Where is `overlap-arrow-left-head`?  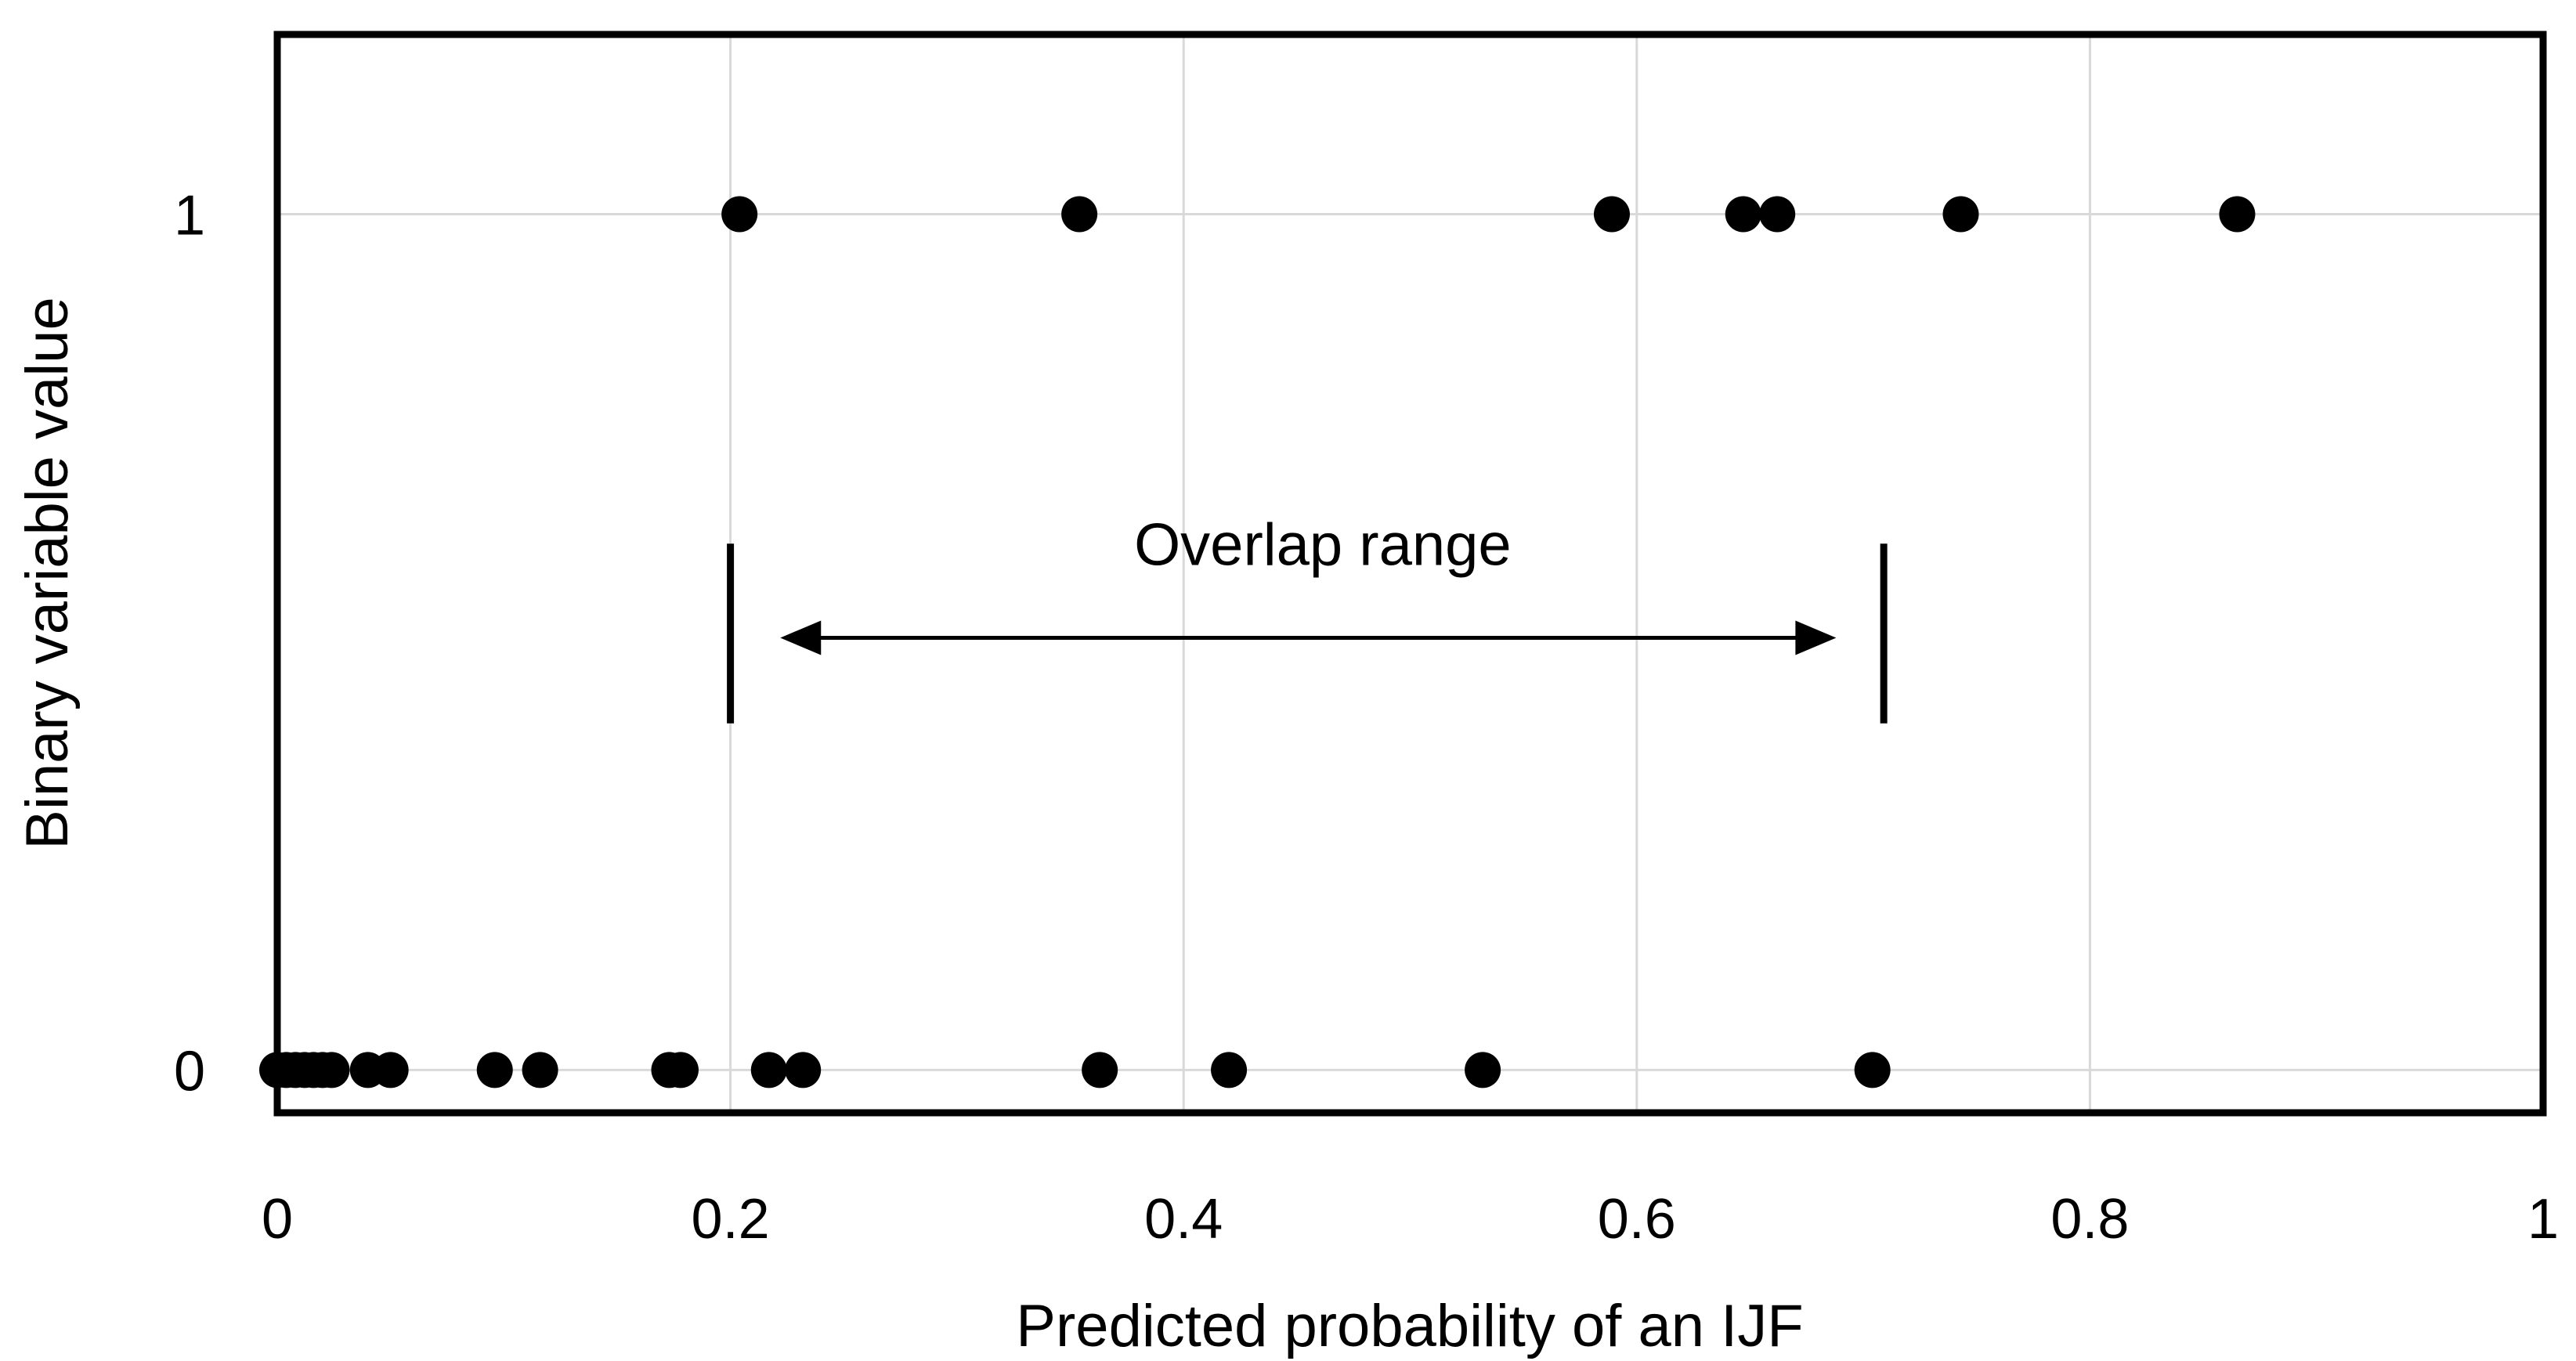
overlap-arrow-left-head is located at coordinates (801, 637).